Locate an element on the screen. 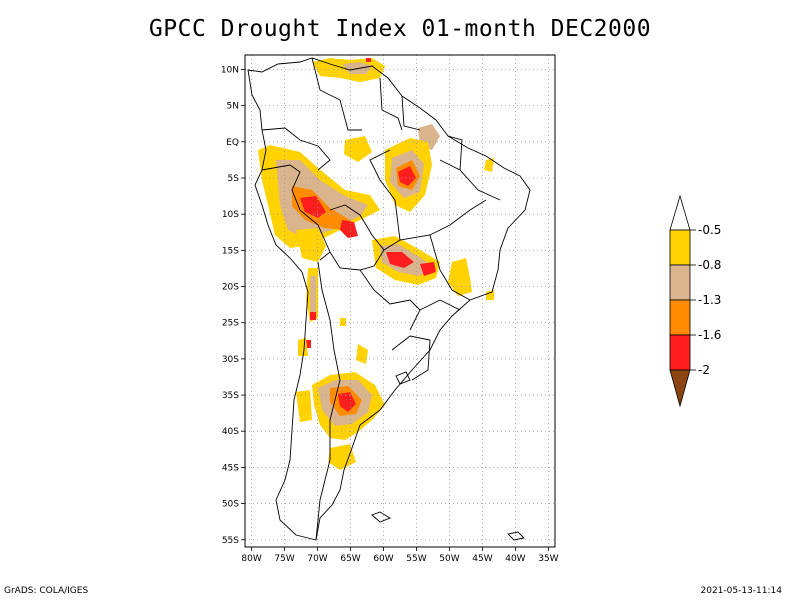 Image resolution: width=800 pixels, height=600 pixels. lat-tick-label: 5S is located at coordinates (234, 179).